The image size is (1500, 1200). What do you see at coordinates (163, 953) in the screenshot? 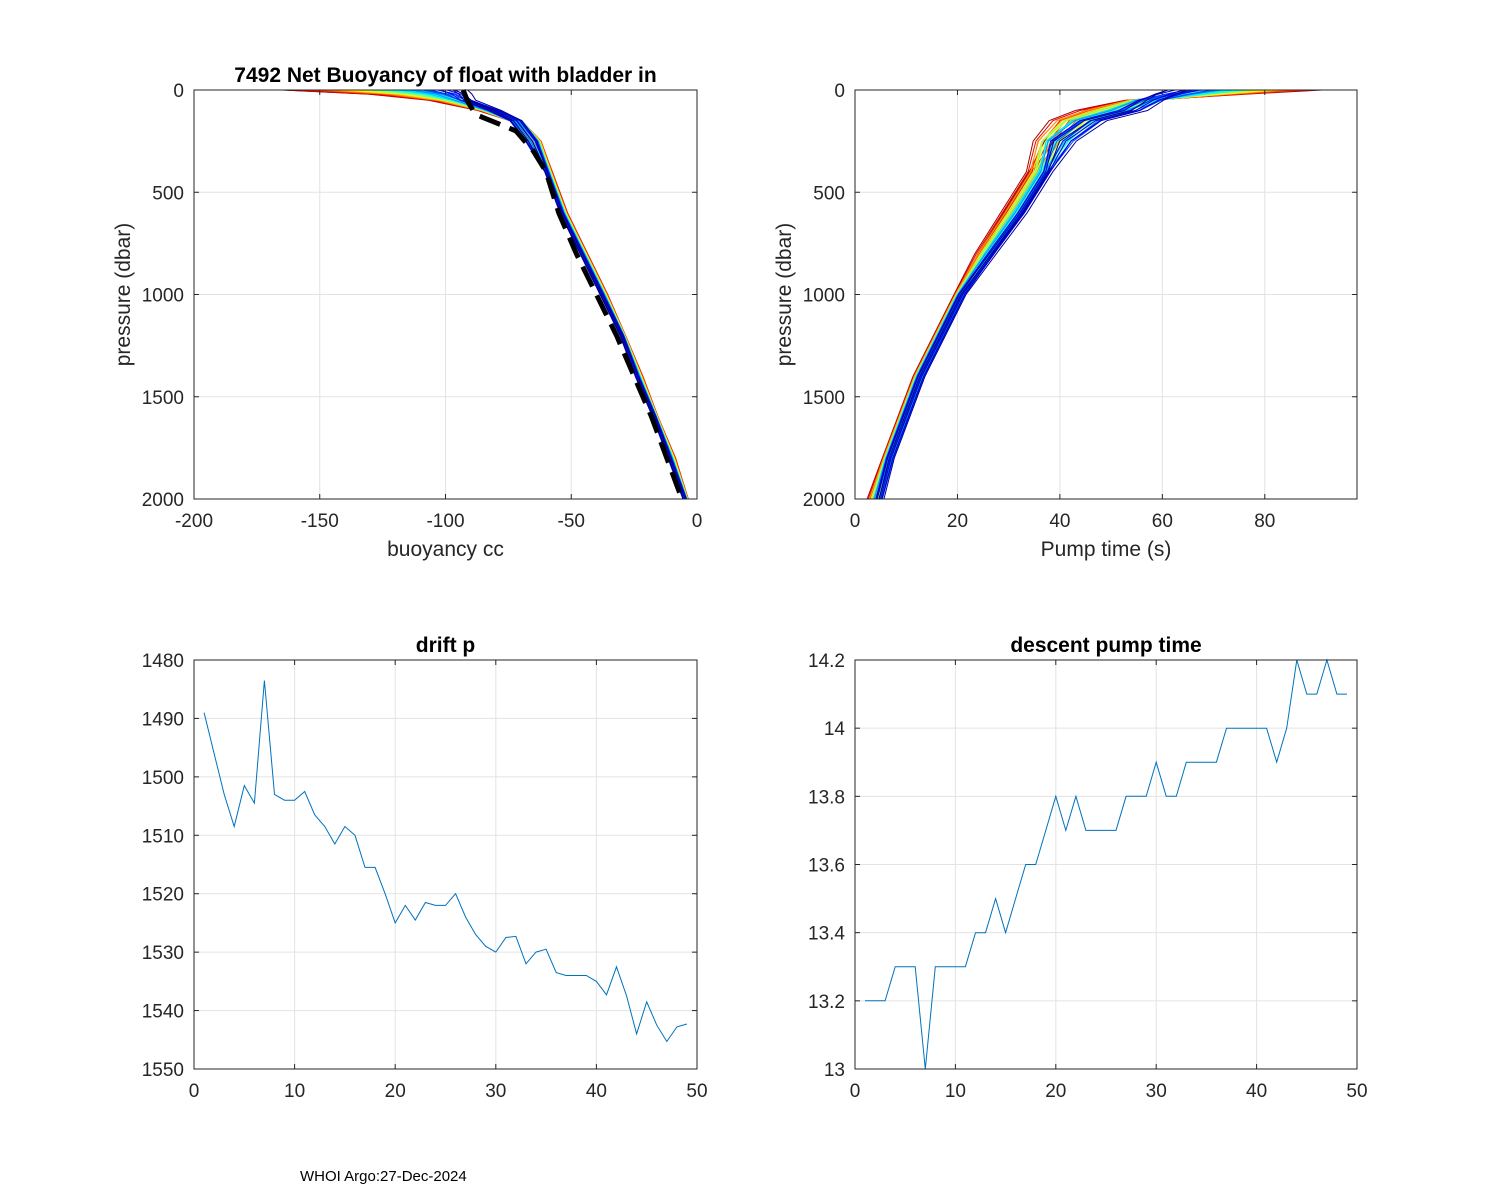
I see `y-tick-label: 1530` at bounding box center [163, 953].